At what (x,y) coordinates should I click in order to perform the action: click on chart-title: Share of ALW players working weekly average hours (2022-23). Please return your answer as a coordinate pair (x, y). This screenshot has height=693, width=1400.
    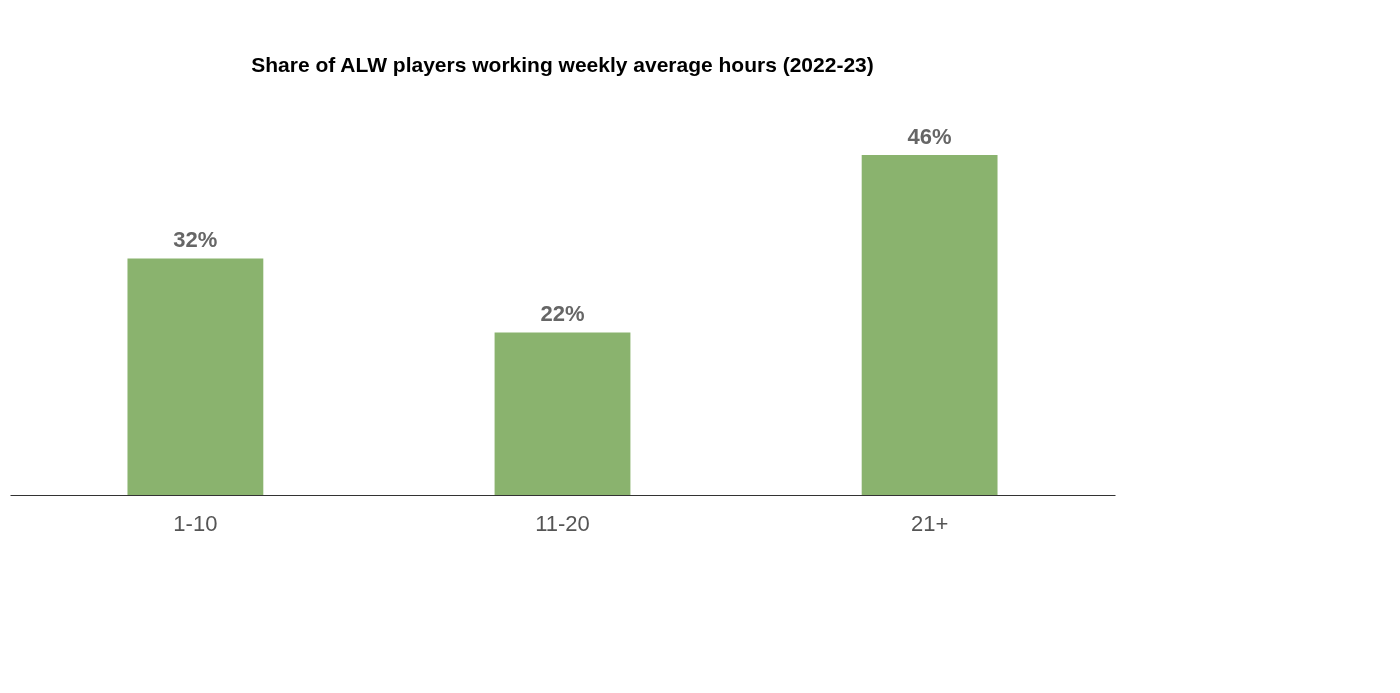
    Looking at the image, I should click on (562, 64).